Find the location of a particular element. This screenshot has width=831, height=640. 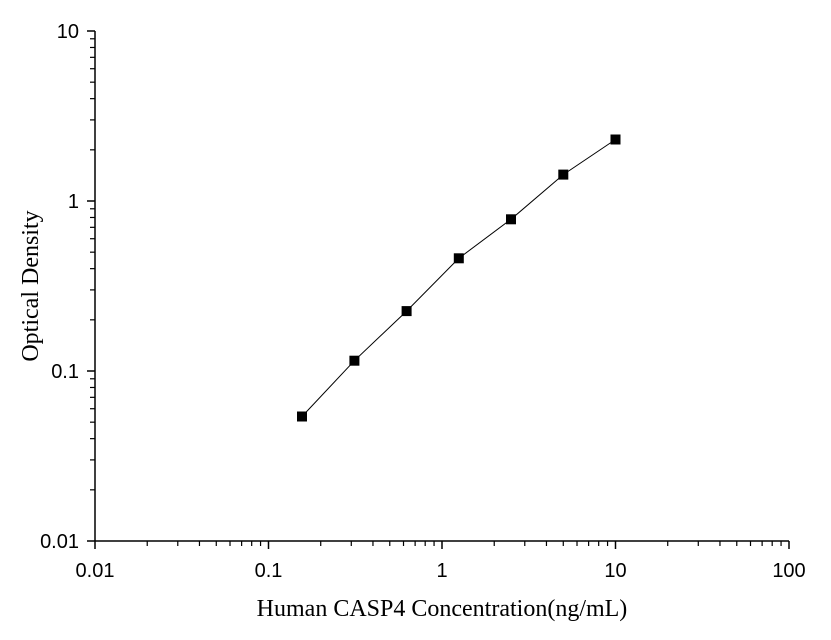

y-axis-title: Optical Density is located at coordinates (31, 285).